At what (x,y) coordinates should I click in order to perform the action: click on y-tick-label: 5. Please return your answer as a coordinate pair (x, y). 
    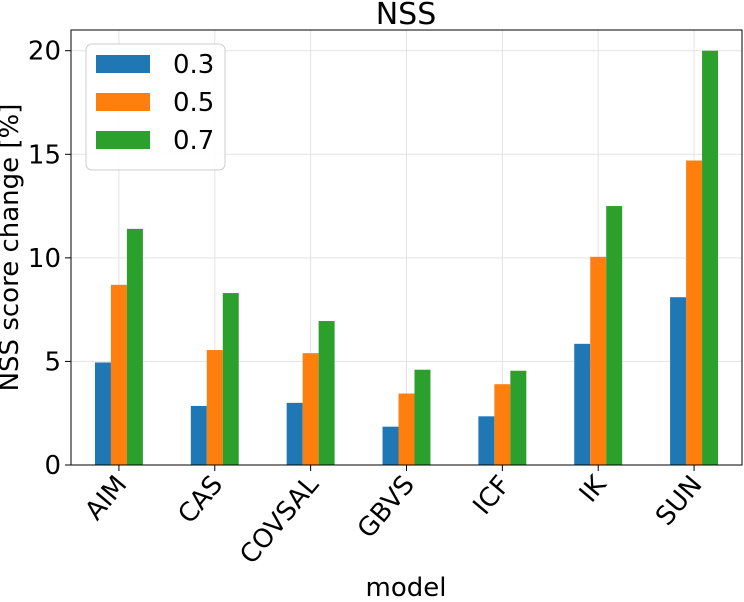
    Looking at the image, I should click on (52, 362).